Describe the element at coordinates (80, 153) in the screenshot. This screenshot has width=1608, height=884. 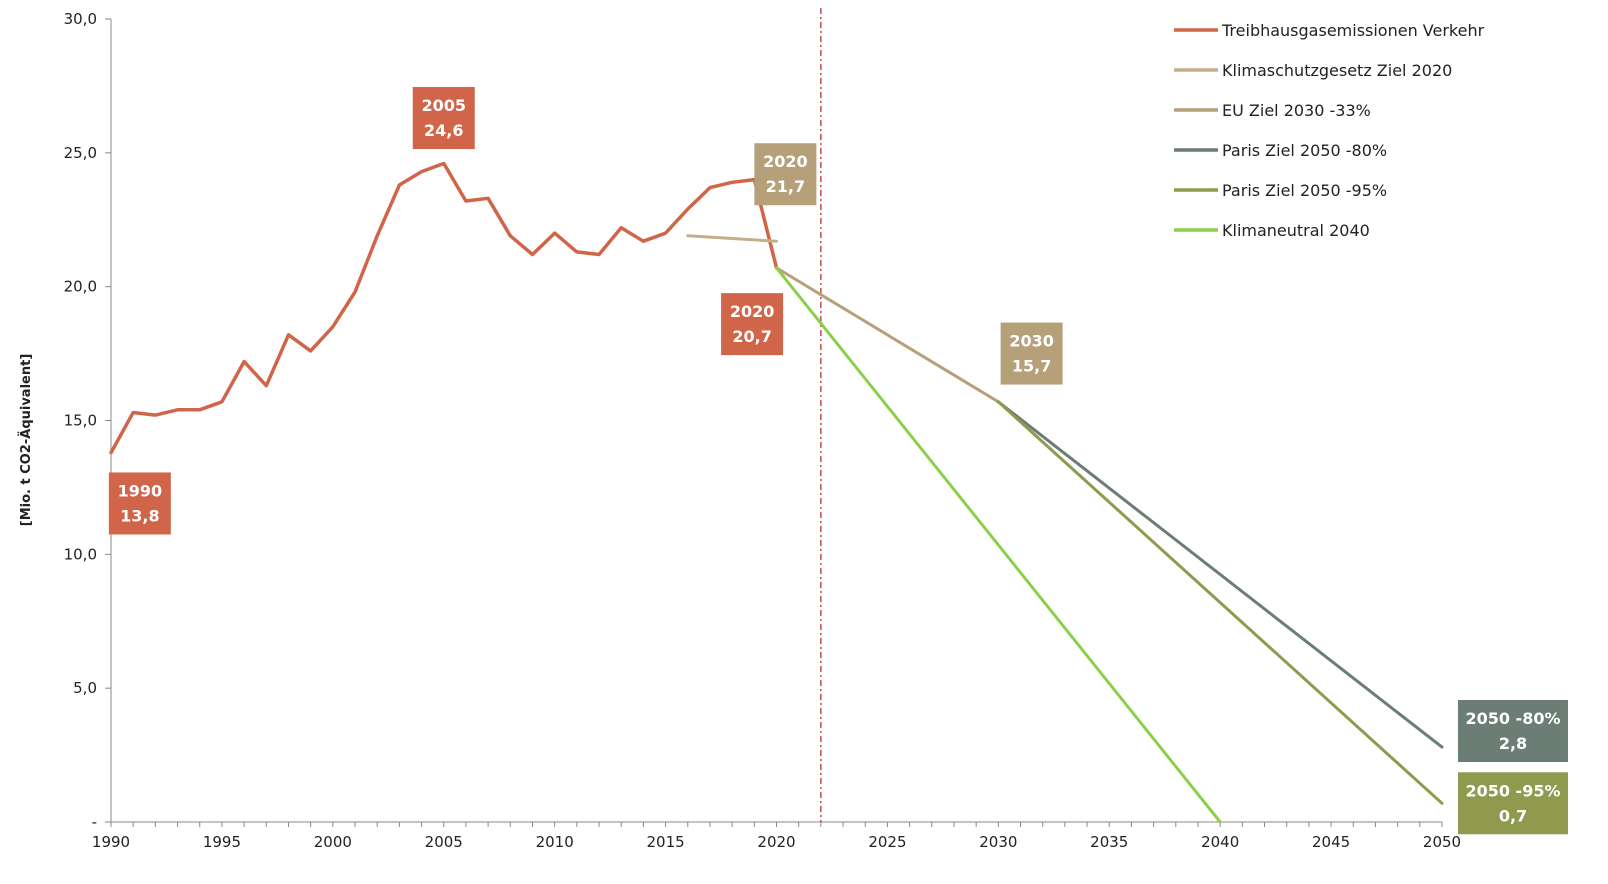
I see `y-tick-label: 25,0` at that location.